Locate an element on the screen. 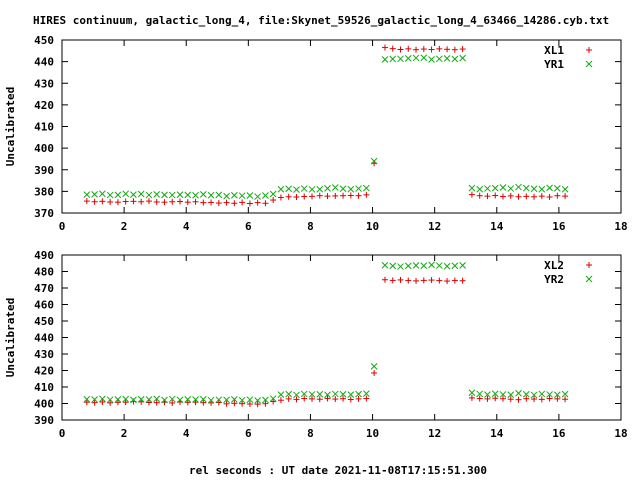 The image size is (640, 480). y-tick-label: 440 is located at coordinates (44, 62).